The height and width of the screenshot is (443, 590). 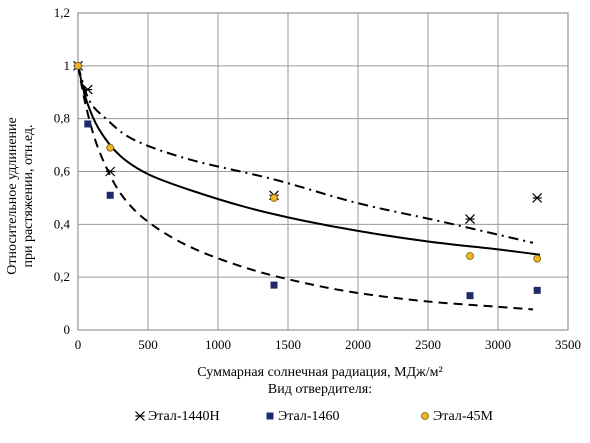 What do you see at coordinates (498, 344) in the screenshot?
I see `x-tick-label: 3000` at bounding box center [498, 344].